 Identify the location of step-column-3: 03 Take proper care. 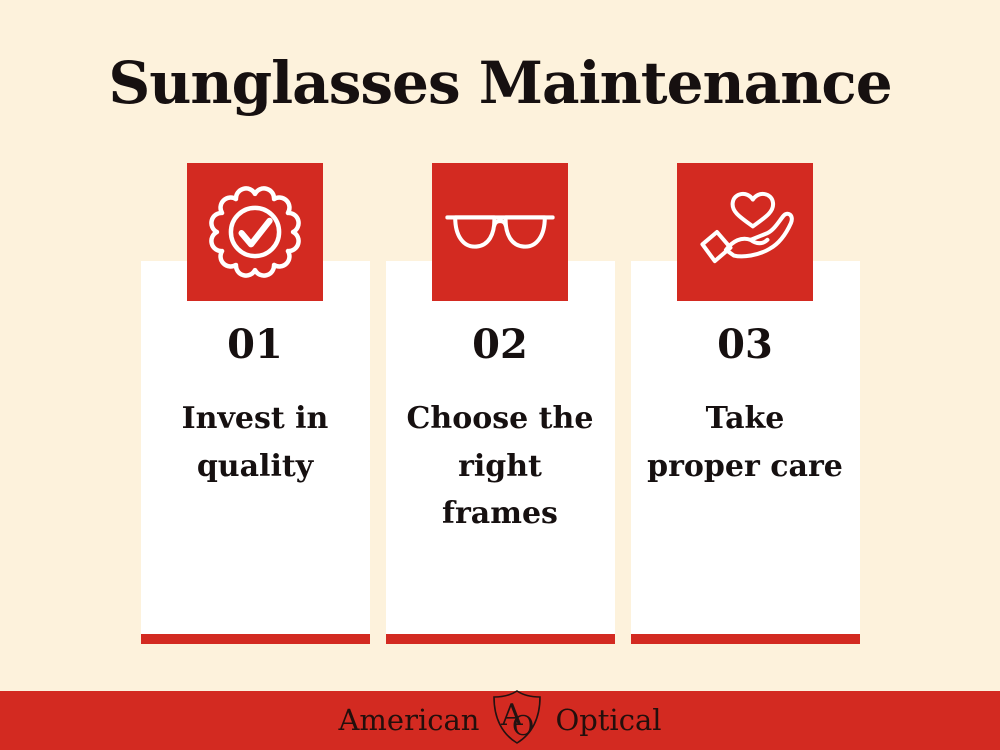
(745, 404).